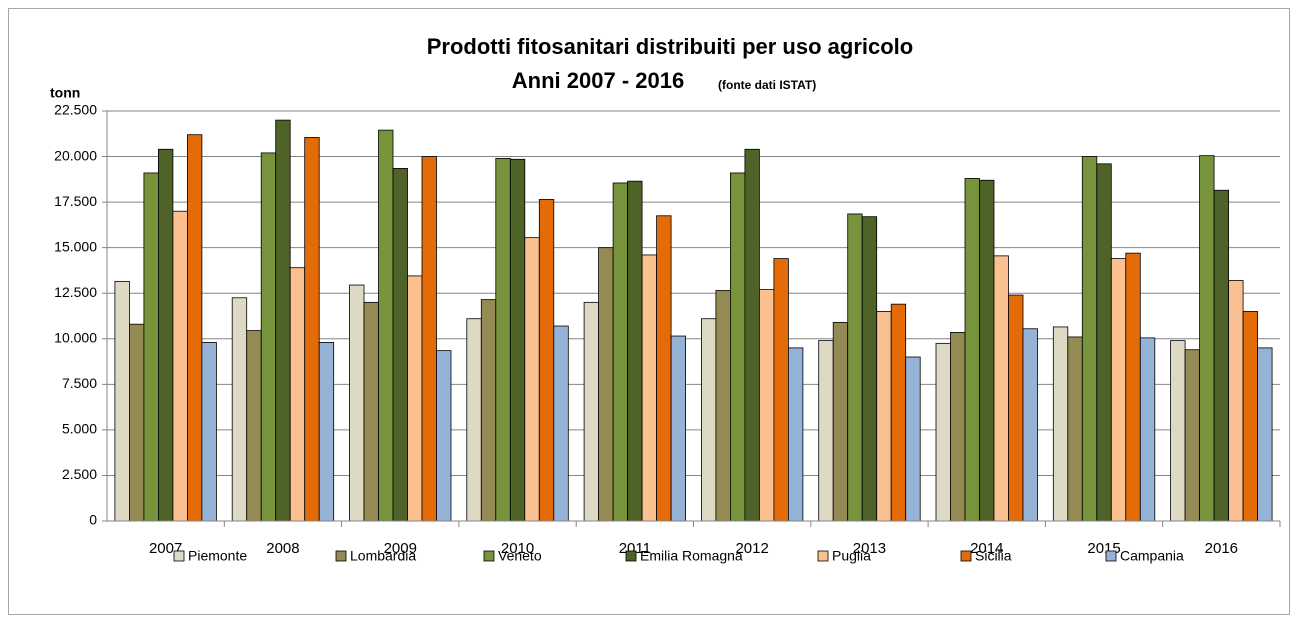  What do you see at coordinates (383, 556) in the screenshot?
I see `legend-label: Lombardia` at bounding box center [383, 556].